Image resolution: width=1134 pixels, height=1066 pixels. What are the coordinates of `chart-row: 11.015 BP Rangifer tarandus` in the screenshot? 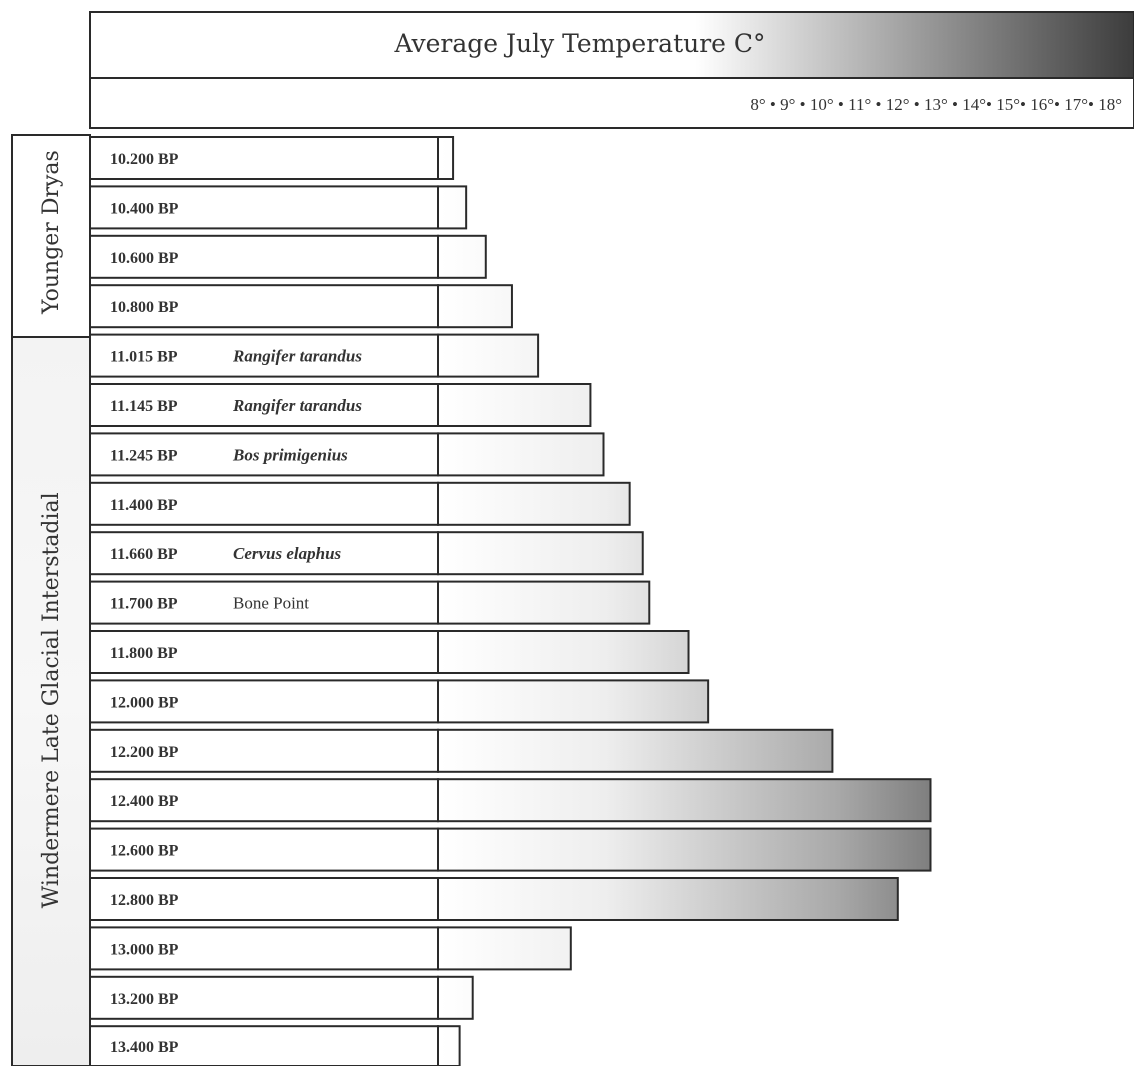 It's located at (314, 355).